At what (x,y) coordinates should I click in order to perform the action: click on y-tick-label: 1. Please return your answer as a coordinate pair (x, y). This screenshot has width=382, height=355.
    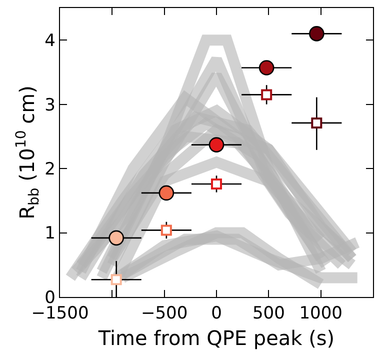
    Looking at the image, I should click on (50, 234).